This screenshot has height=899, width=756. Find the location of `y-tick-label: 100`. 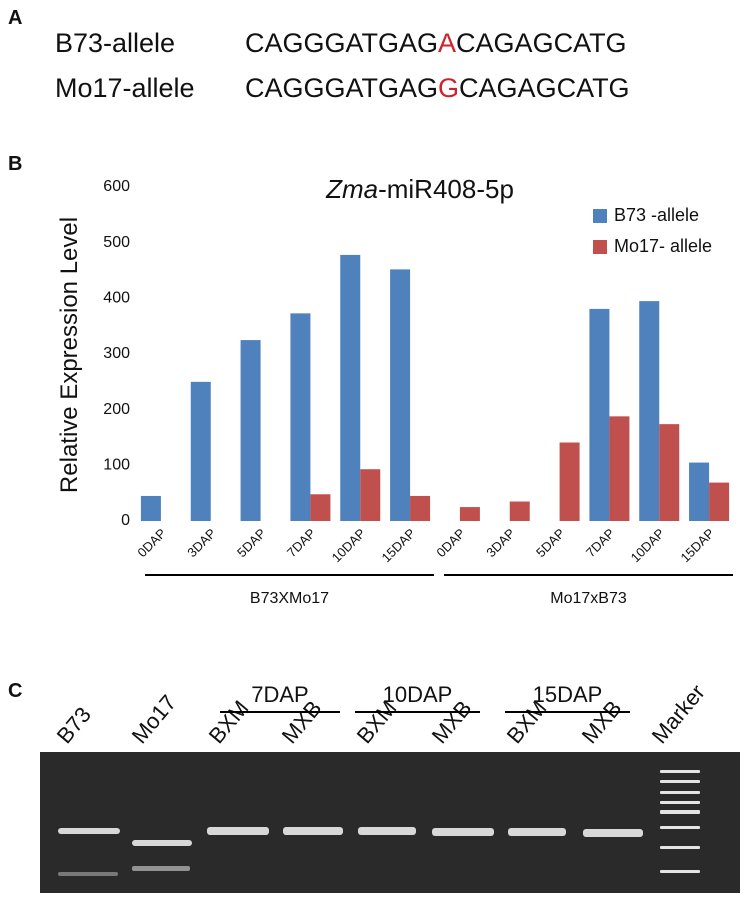

y-tick-label: 100 is located at coordinates (116, 465).